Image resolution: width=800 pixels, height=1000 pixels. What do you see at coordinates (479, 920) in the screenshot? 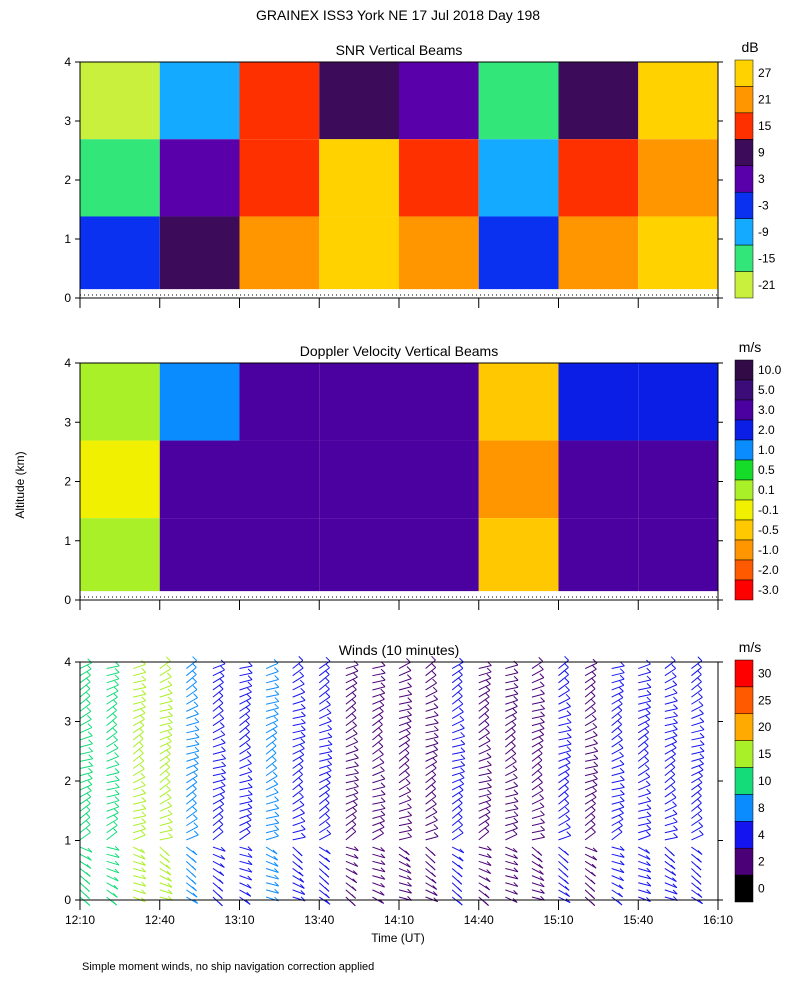
I see `x-tick-label: 14:40` at bounding box center [479, 920].